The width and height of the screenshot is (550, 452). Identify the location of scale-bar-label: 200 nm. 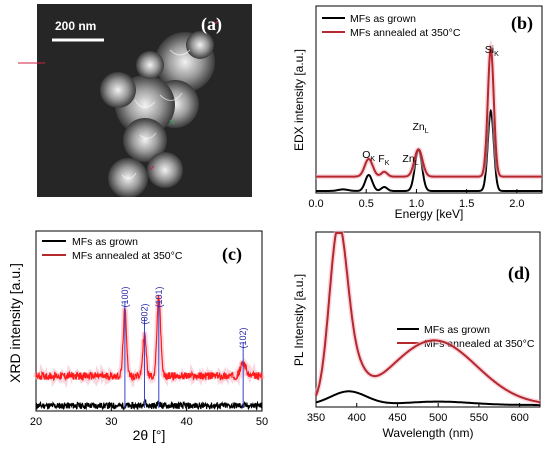
(75, 26).